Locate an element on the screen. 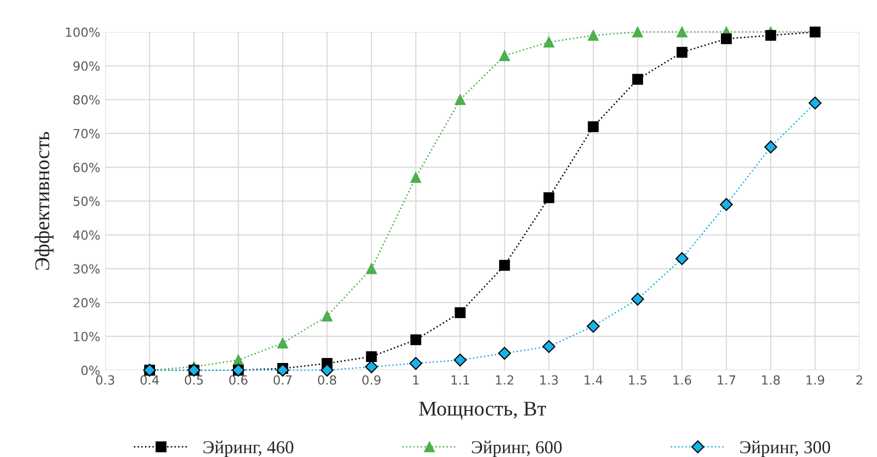  y-tick-label: 100% is located at coordinates (83, 32).